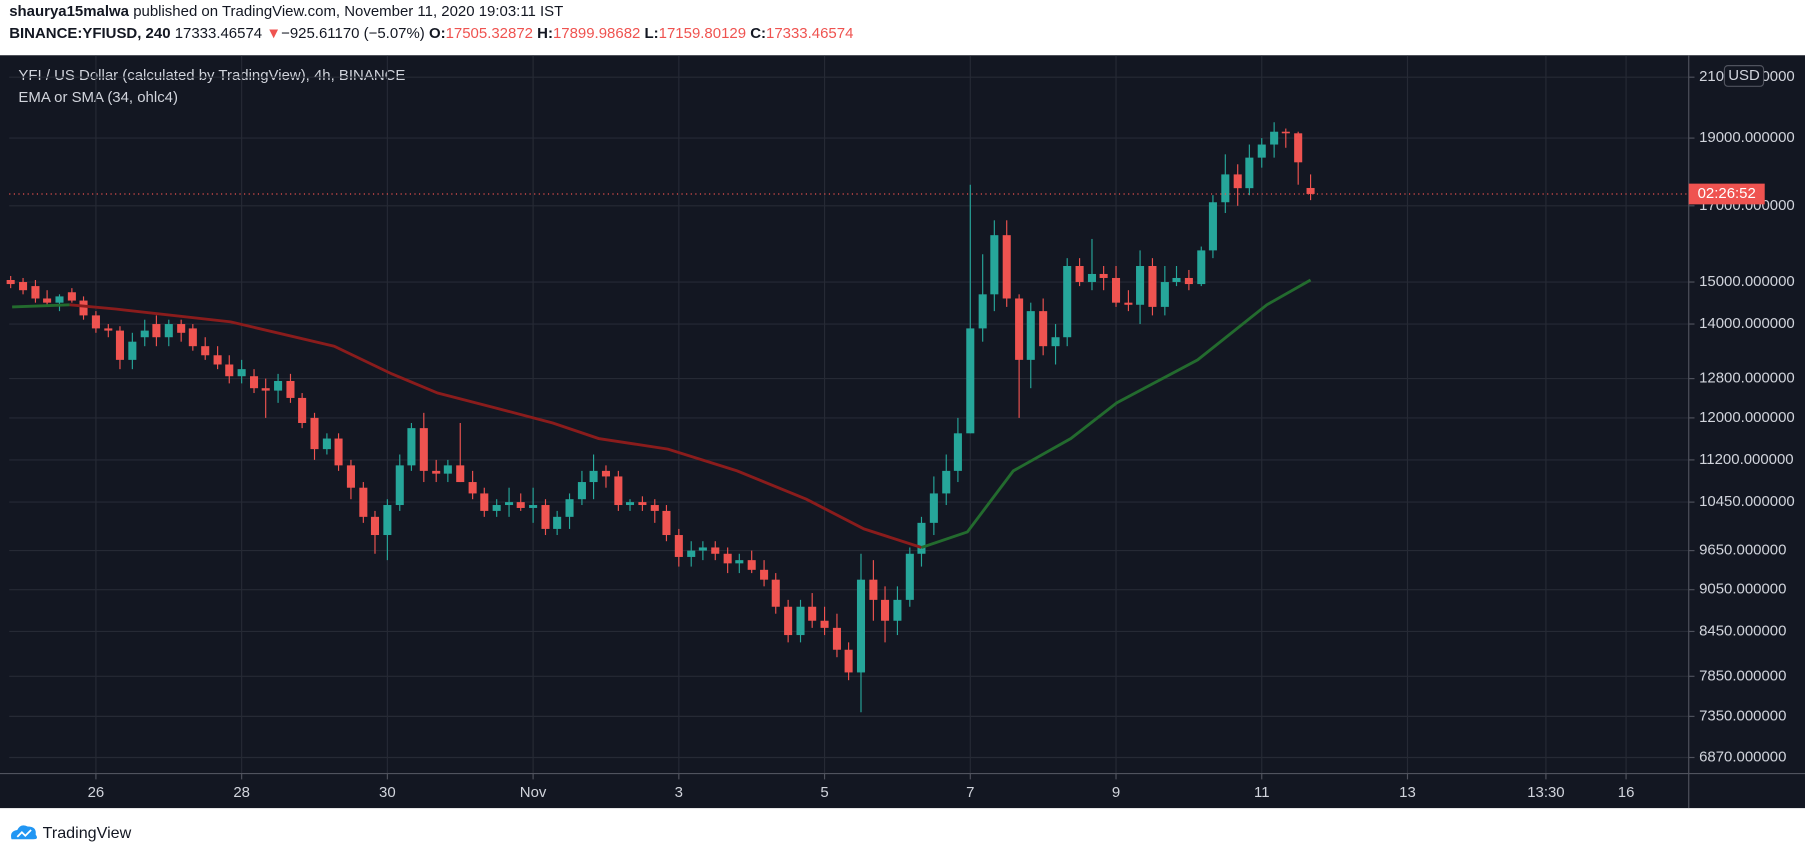 This screenshot has width=1805, height=856. I want to click on ohlc-key: C:, so click(758, 33).